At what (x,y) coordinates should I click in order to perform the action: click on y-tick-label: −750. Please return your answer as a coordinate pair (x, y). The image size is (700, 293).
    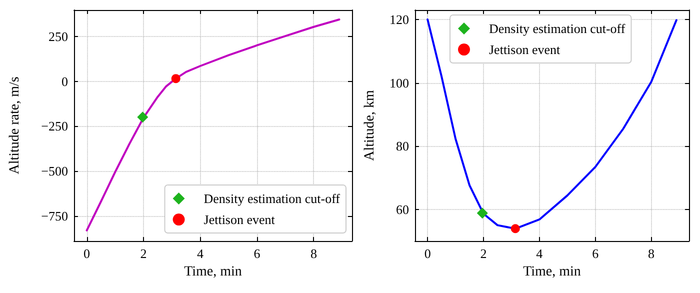
    Looking at the image, I should click on (54, 216).